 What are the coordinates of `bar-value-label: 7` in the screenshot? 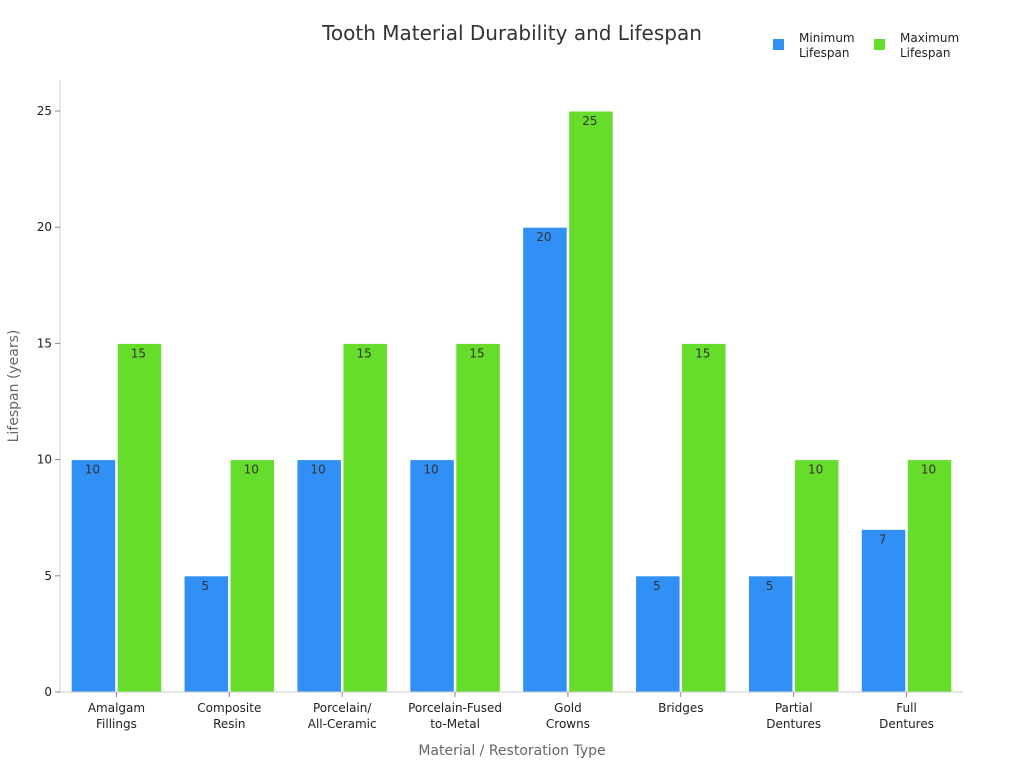 It's located at (883, 539).